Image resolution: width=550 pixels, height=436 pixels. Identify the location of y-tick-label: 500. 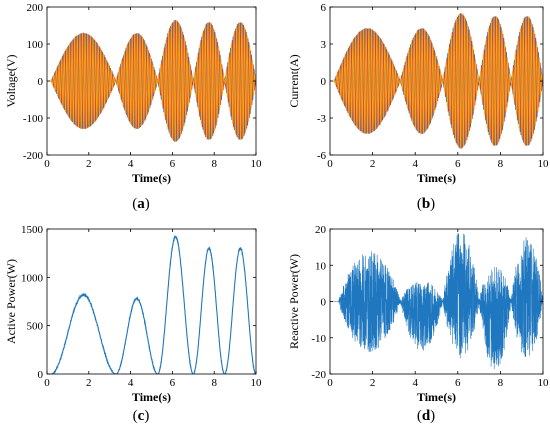
(35, 327).